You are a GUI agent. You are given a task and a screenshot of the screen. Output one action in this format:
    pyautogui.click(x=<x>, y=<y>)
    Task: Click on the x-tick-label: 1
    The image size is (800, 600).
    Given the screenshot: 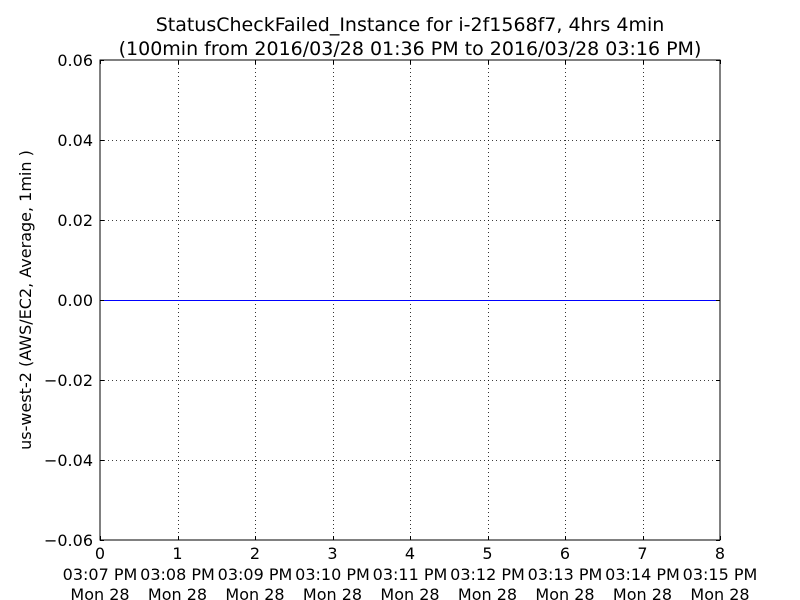 What is the action you would take?
    pyautogui.click(x=177, y=553)
    